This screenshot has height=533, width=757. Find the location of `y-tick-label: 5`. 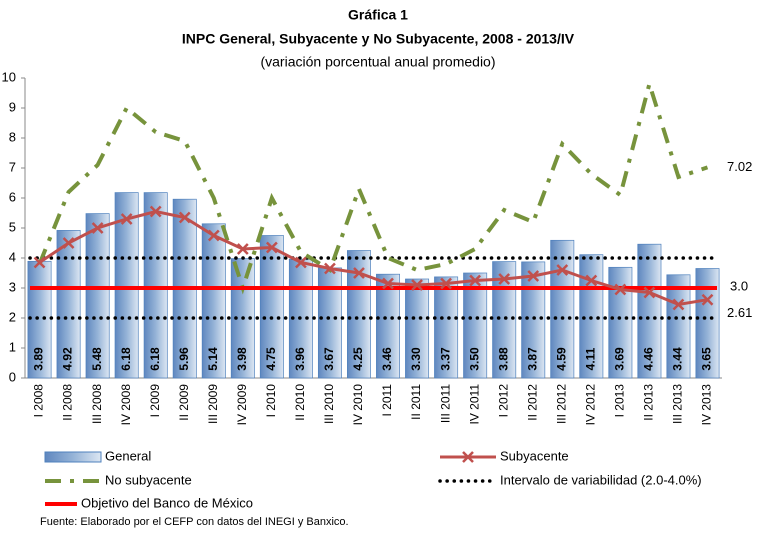

y-tick-label: 5 is located at coordinates (12, 226).